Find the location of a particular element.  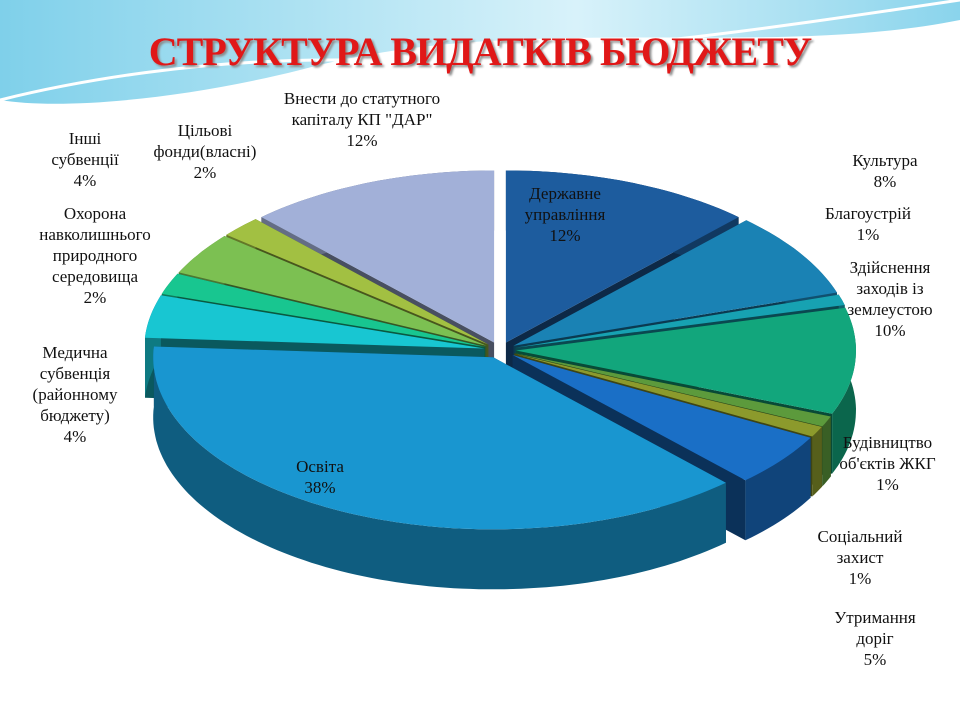

slice-label: Медична субвенція (районному бюджету) 4% is located at coordinates (75, 394).